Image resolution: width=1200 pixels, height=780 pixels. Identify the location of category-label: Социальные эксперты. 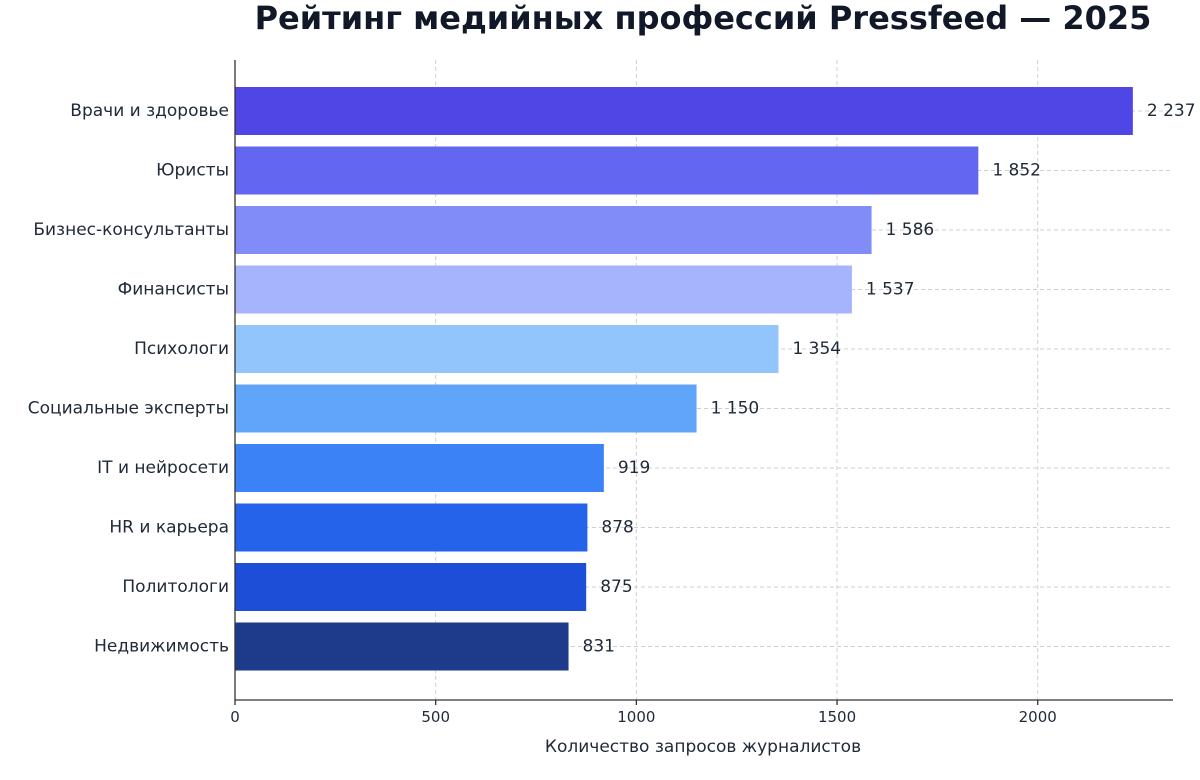
(128, 409).